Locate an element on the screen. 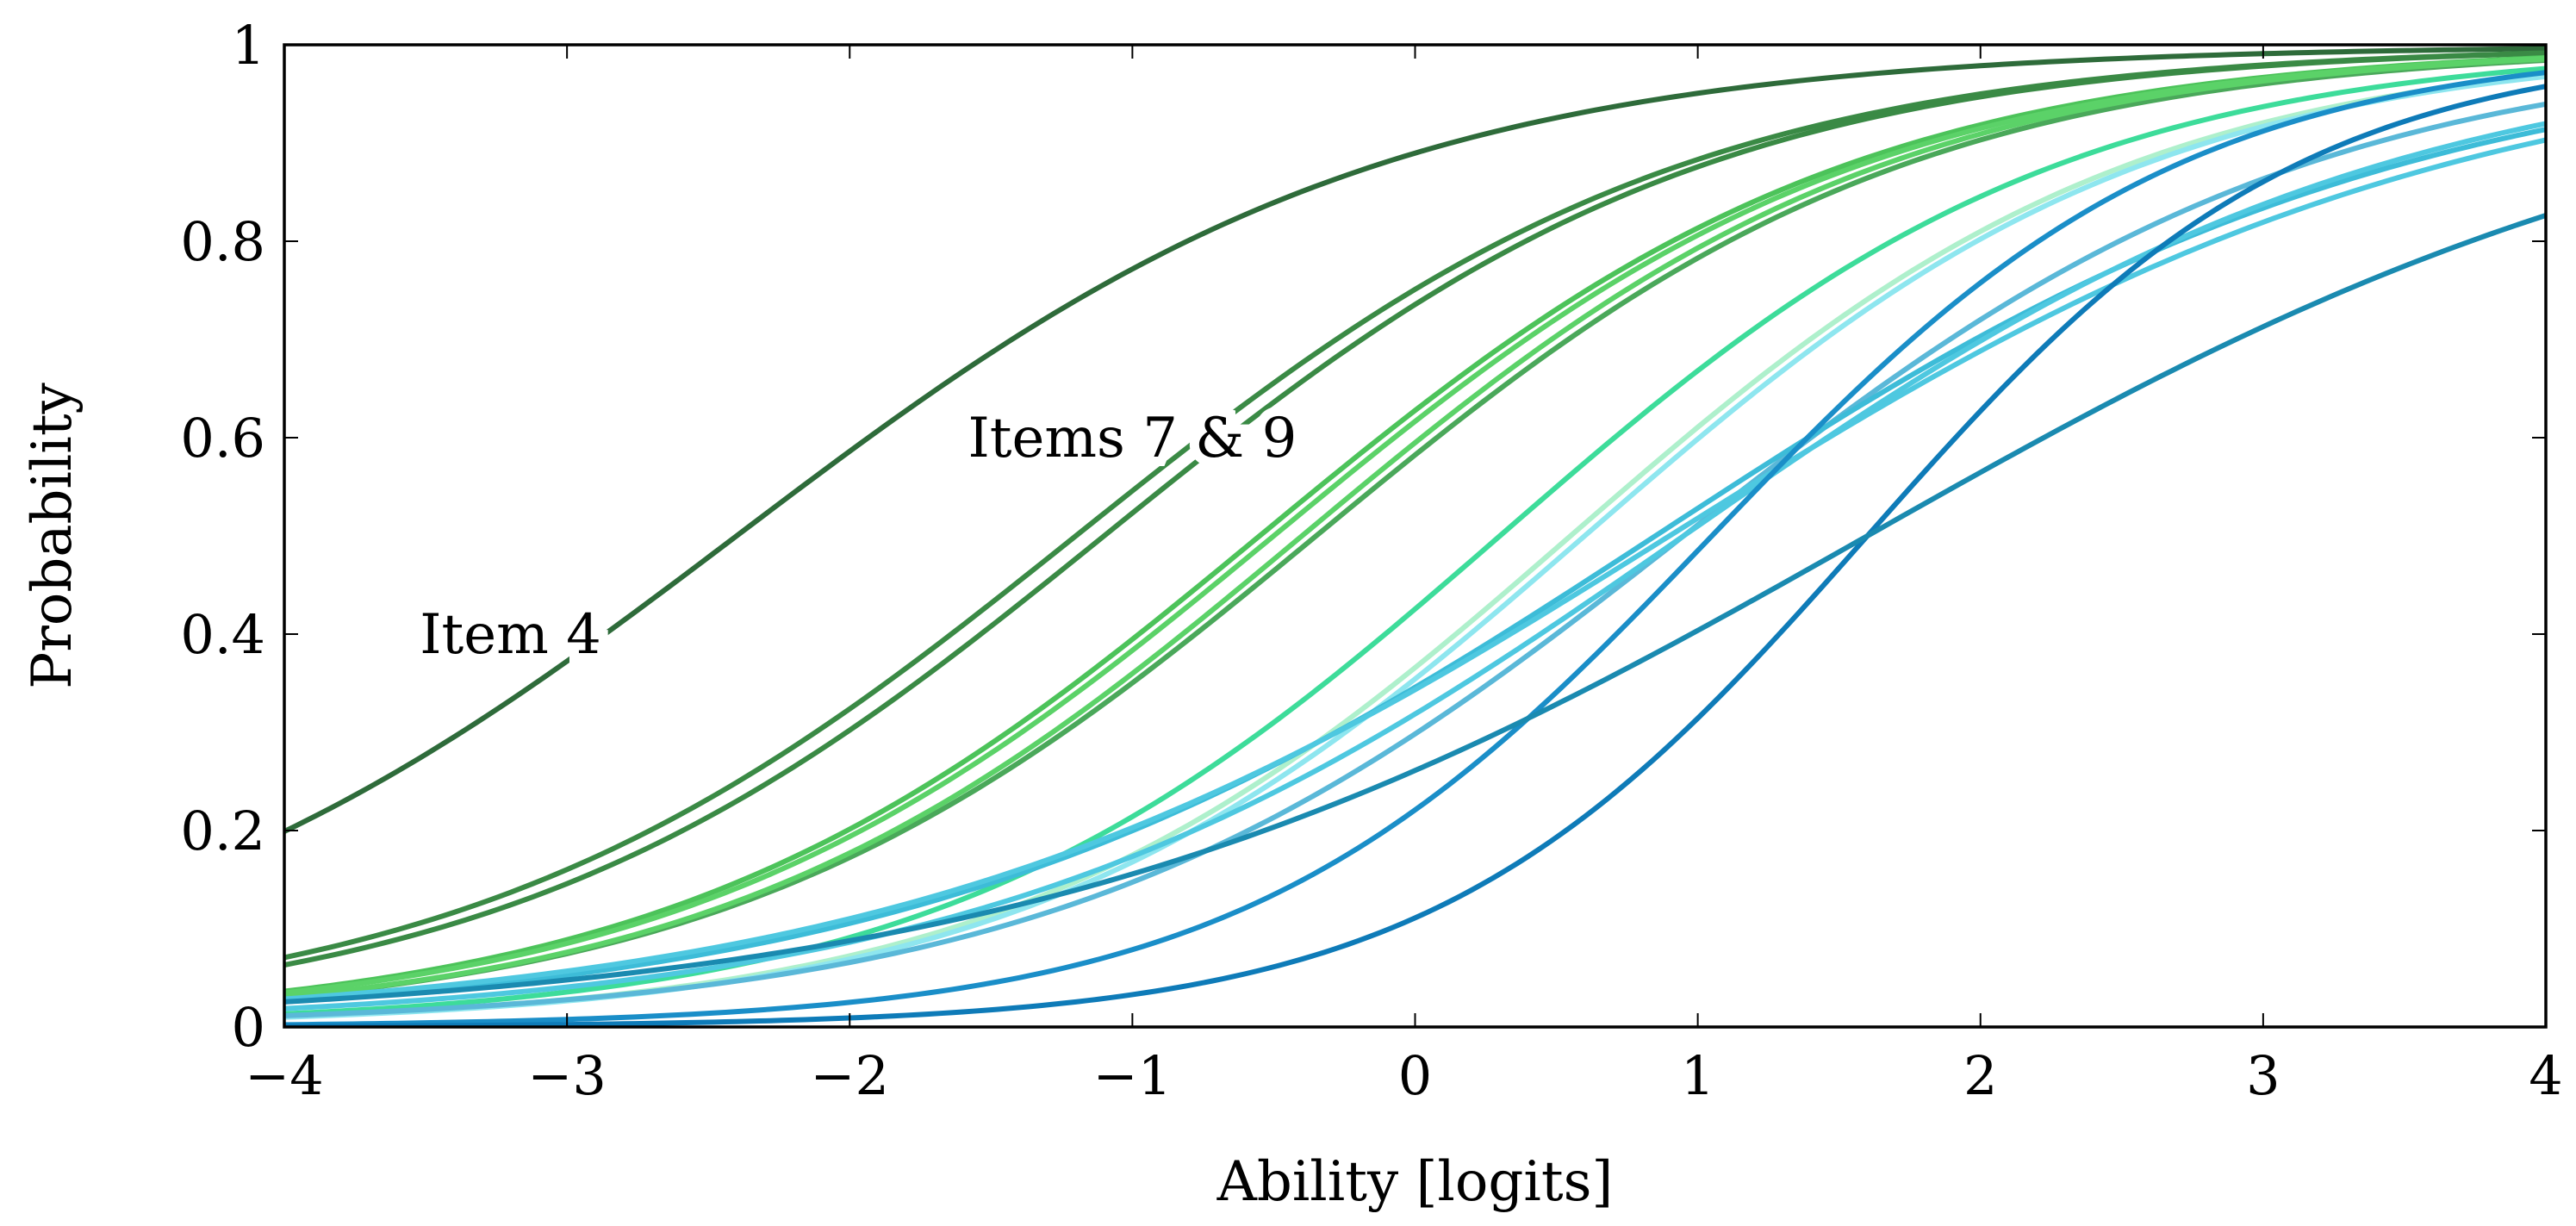  y-tick-label: 0.2 is located at coordinates (223, 831).